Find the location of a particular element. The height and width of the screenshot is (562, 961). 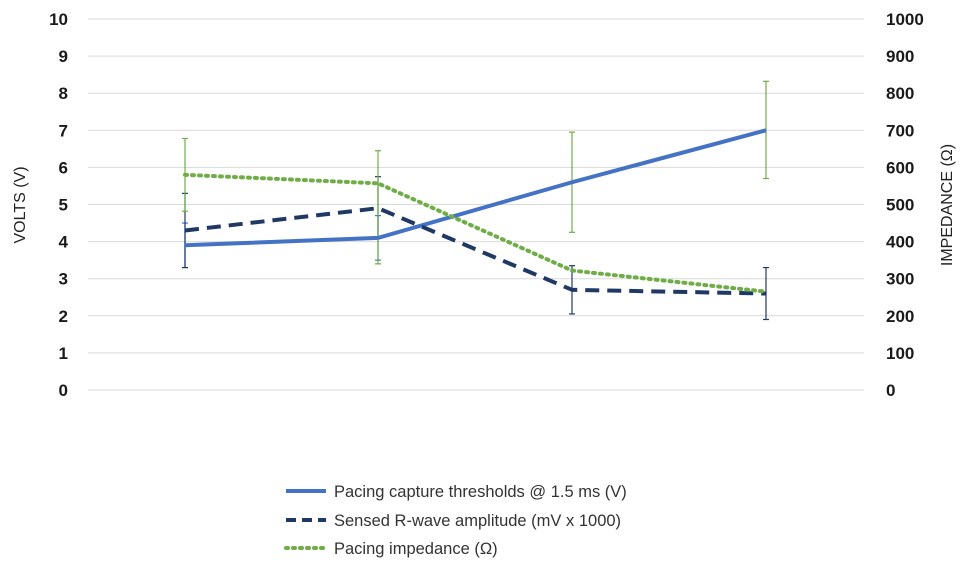

right-tick-label: 700 is located at coordinates (900, 130).